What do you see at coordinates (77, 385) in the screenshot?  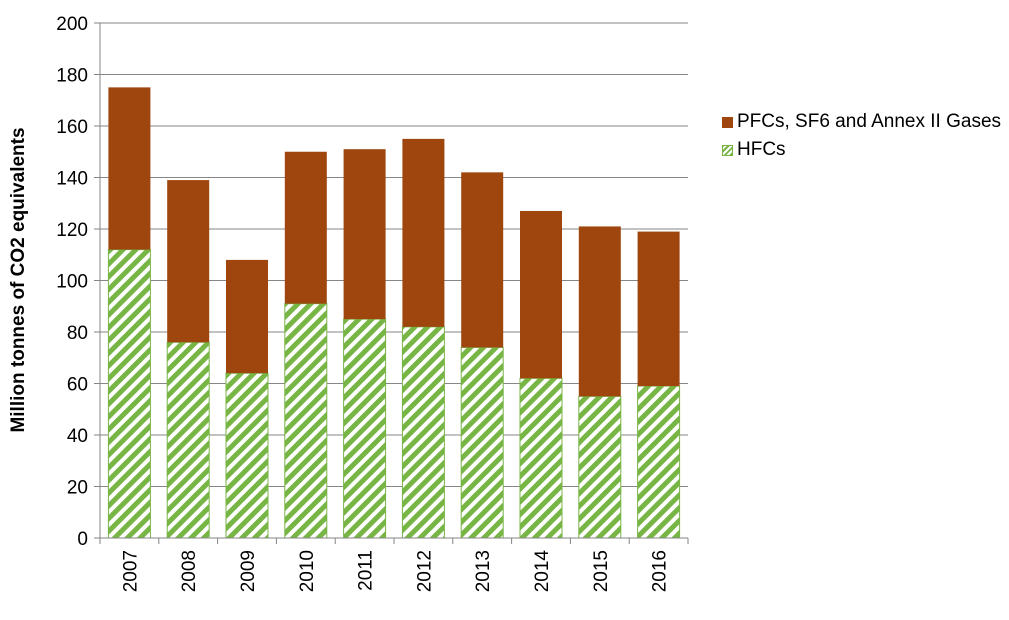 I see `y-tick-label: 60` at bounding box center [77, 385].